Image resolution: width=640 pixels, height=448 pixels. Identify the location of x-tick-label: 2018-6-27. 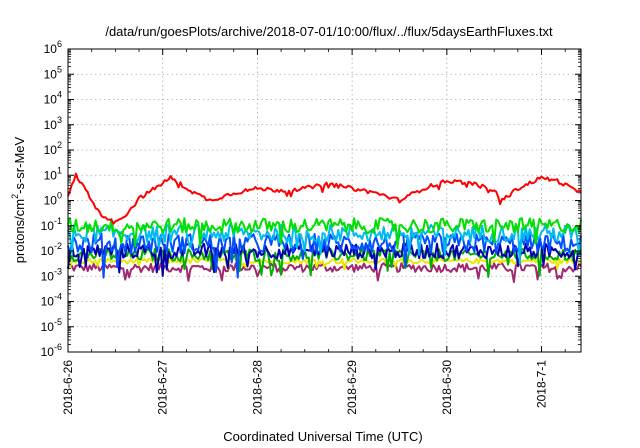
(163, 387).